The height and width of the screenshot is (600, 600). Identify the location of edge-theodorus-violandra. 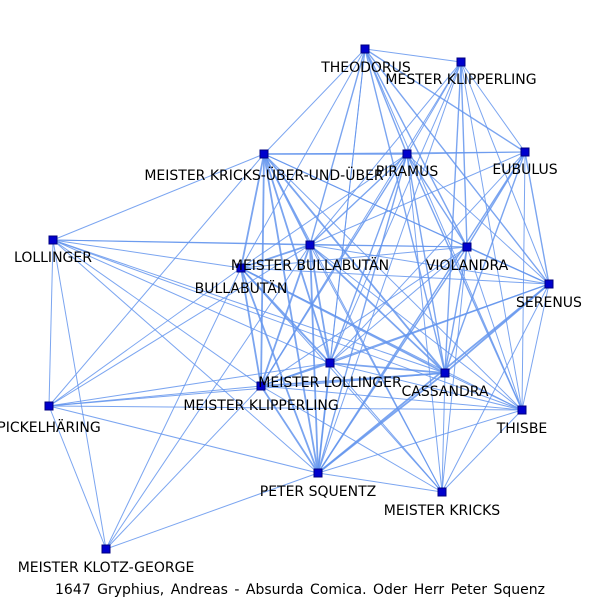
(416, 148).